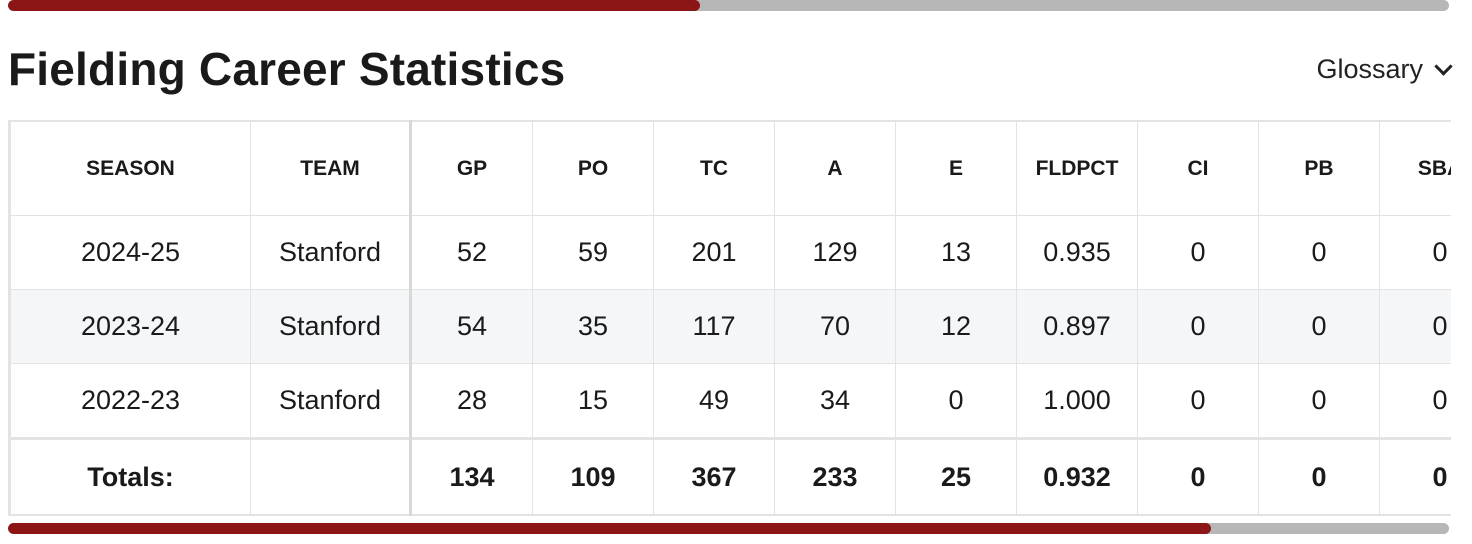  I want to click on cell-e: 12, so click(956, 326).